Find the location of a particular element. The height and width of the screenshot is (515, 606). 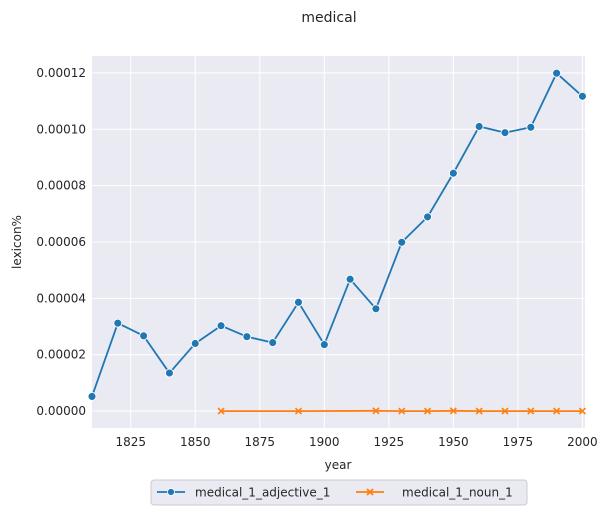

y-tick-label: 0.00004 is located at coordinates (61, 298).